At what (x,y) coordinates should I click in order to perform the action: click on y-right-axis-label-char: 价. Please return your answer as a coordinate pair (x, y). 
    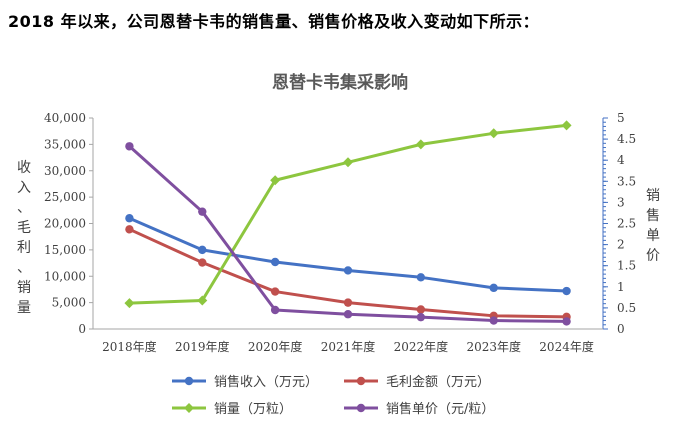
    Looking at the image, I should click on (653, 256).